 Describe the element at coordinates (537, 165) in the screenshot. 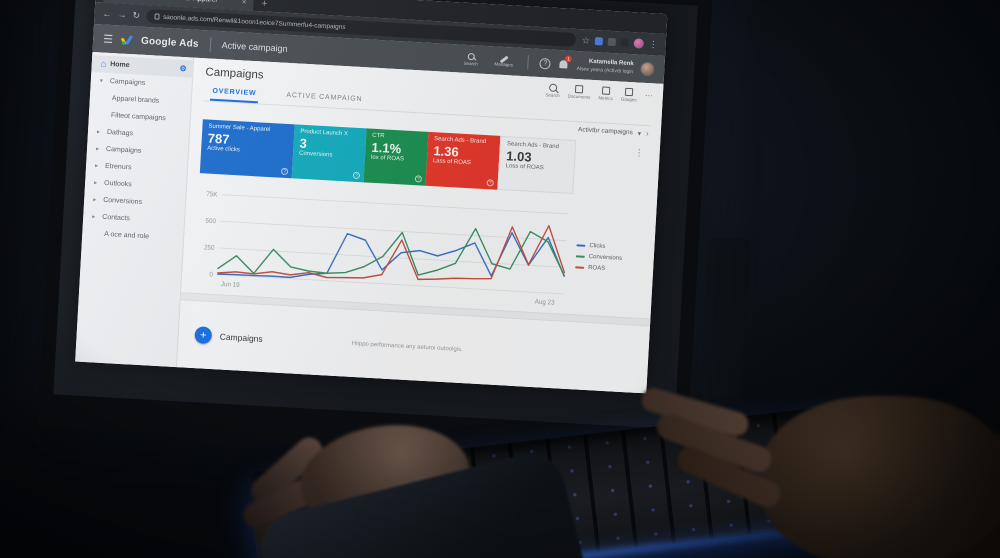

I see `scorecard-search-ads-brand-2: Search Ads - Brand 1.03 Loss of ROAS` at that location.